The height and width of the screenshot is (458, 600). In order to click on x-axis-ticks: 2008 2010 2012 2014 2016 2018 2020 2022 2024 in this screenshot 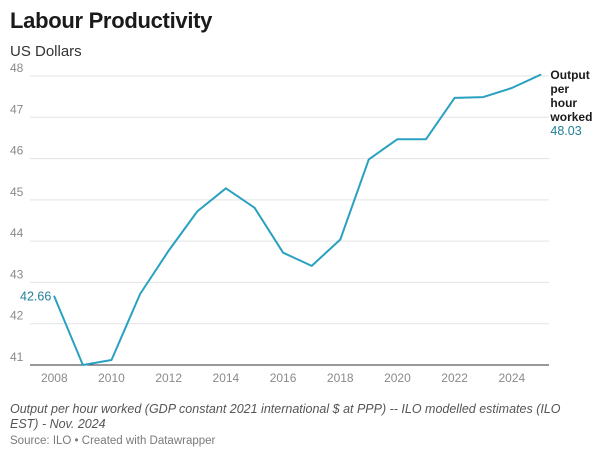, I will do `click(283, 378)`.